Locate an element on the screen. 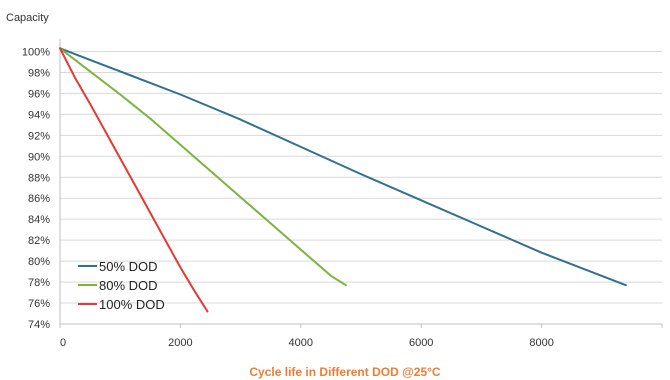 The width and height of the screenshot is (670, 380). y-tick-label: 74% is located at coordinates (39, 325).